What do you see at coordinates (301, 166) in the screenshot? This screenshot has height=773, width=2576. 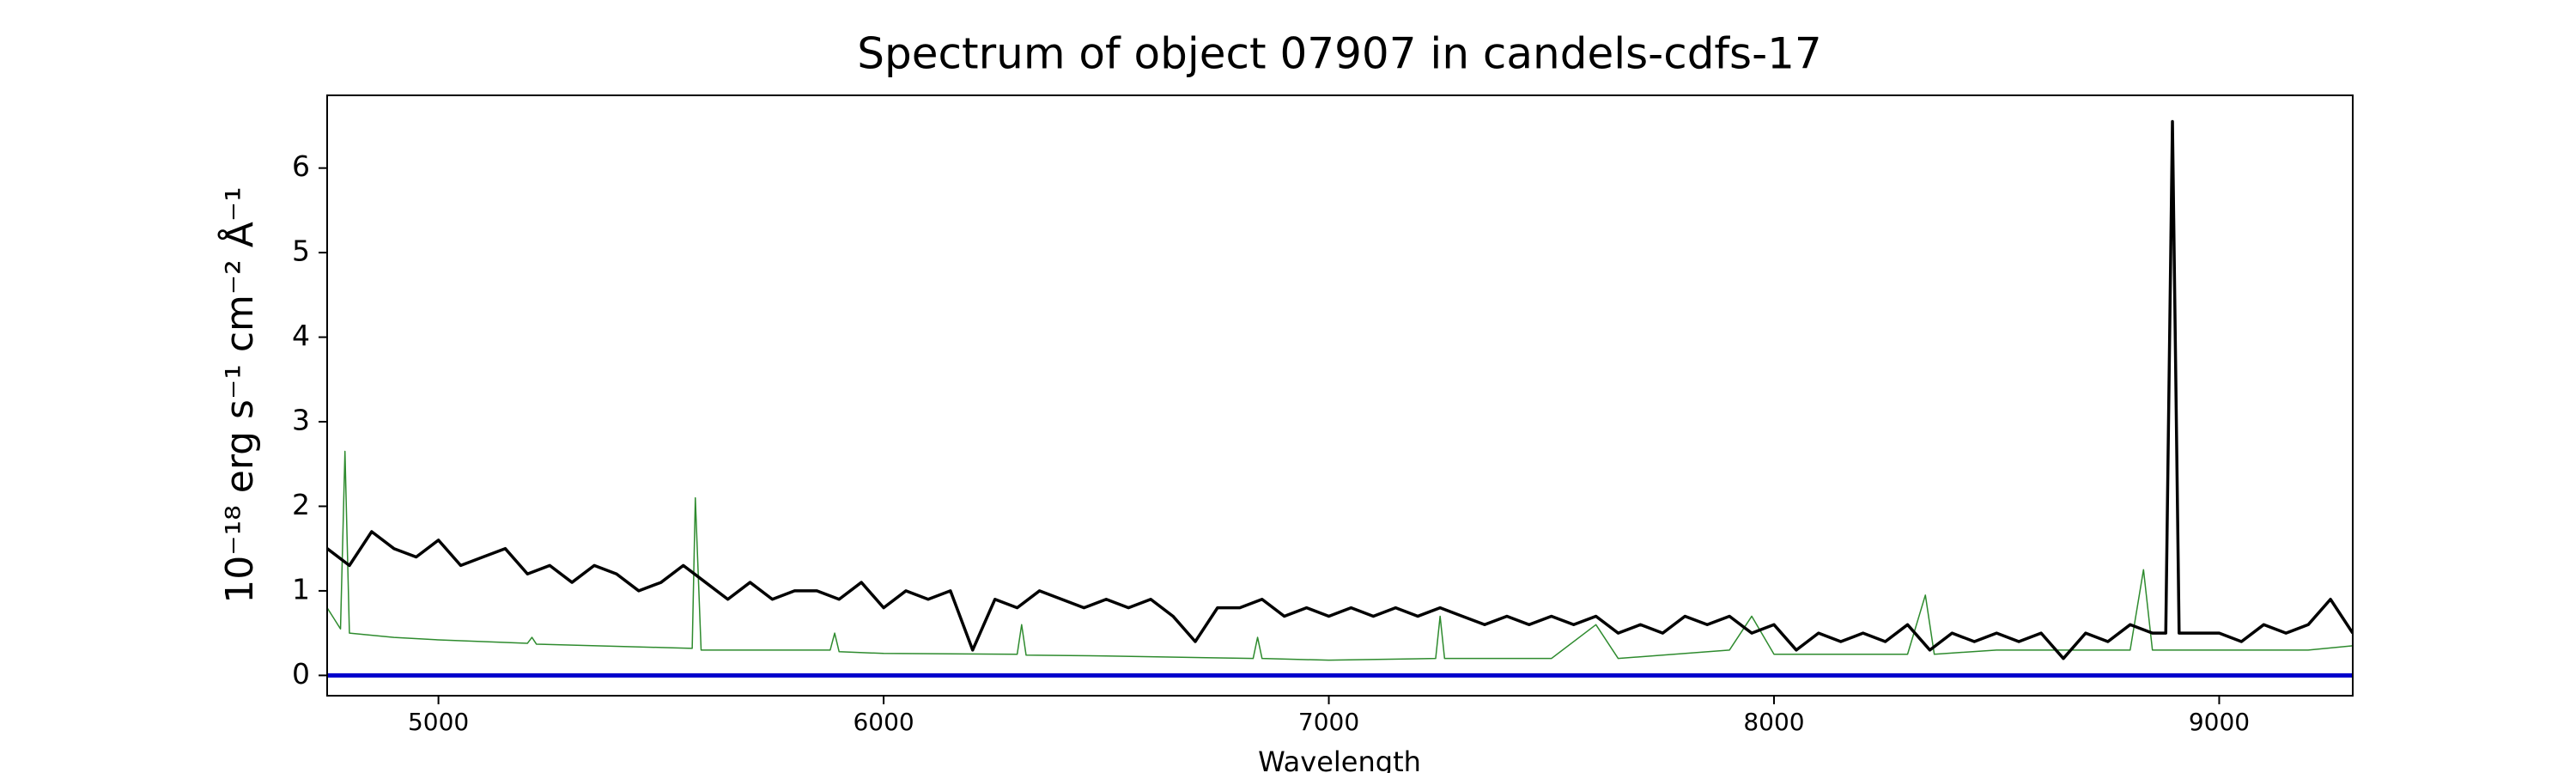 I see `y-tick-label: 6` at bounding box center [301, 166].